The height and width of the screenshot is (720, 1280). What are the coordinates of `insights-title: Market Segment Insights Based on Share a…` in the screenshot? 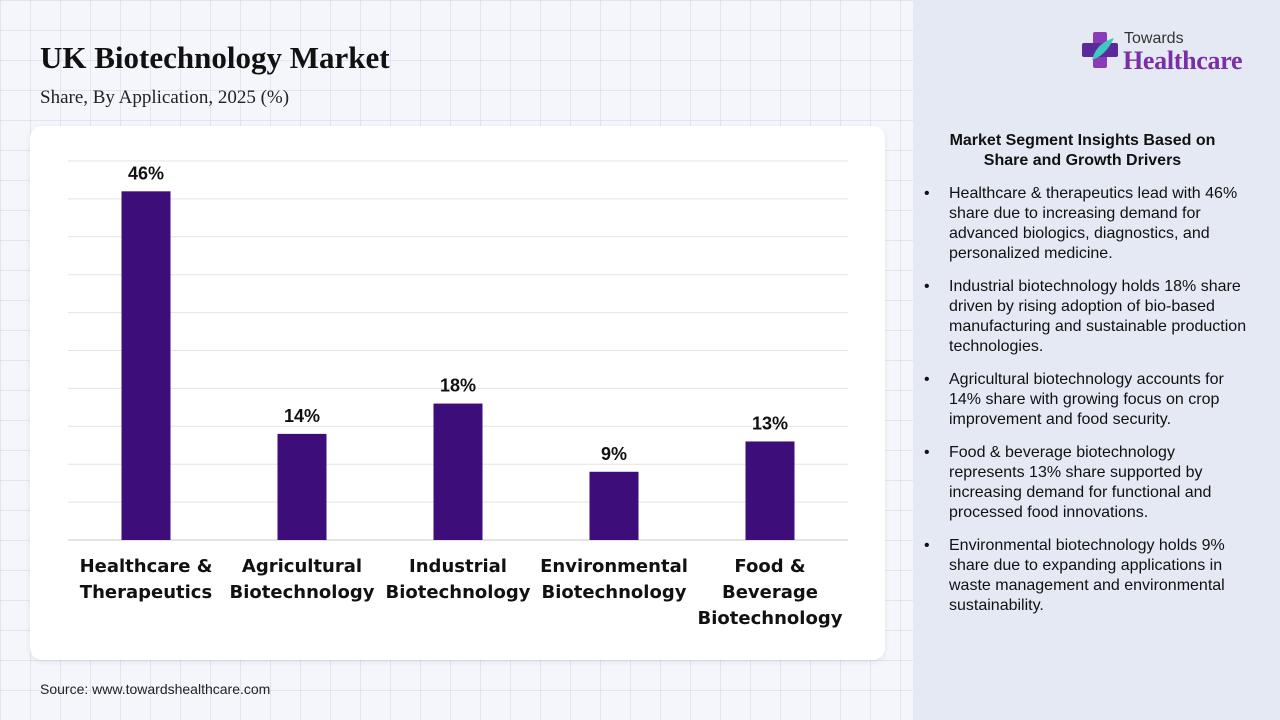 It's located at (1082, 151).